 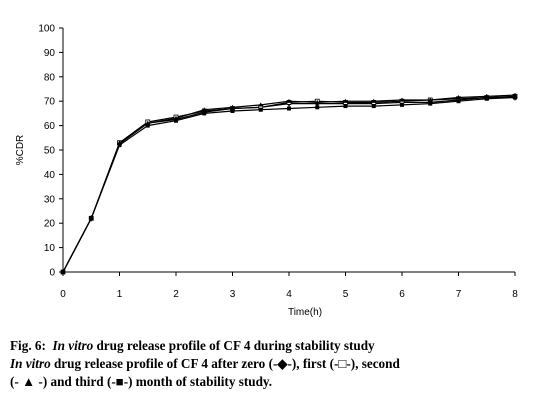 I want to click on y-tick-label: 30, so click(x=50, y=199).